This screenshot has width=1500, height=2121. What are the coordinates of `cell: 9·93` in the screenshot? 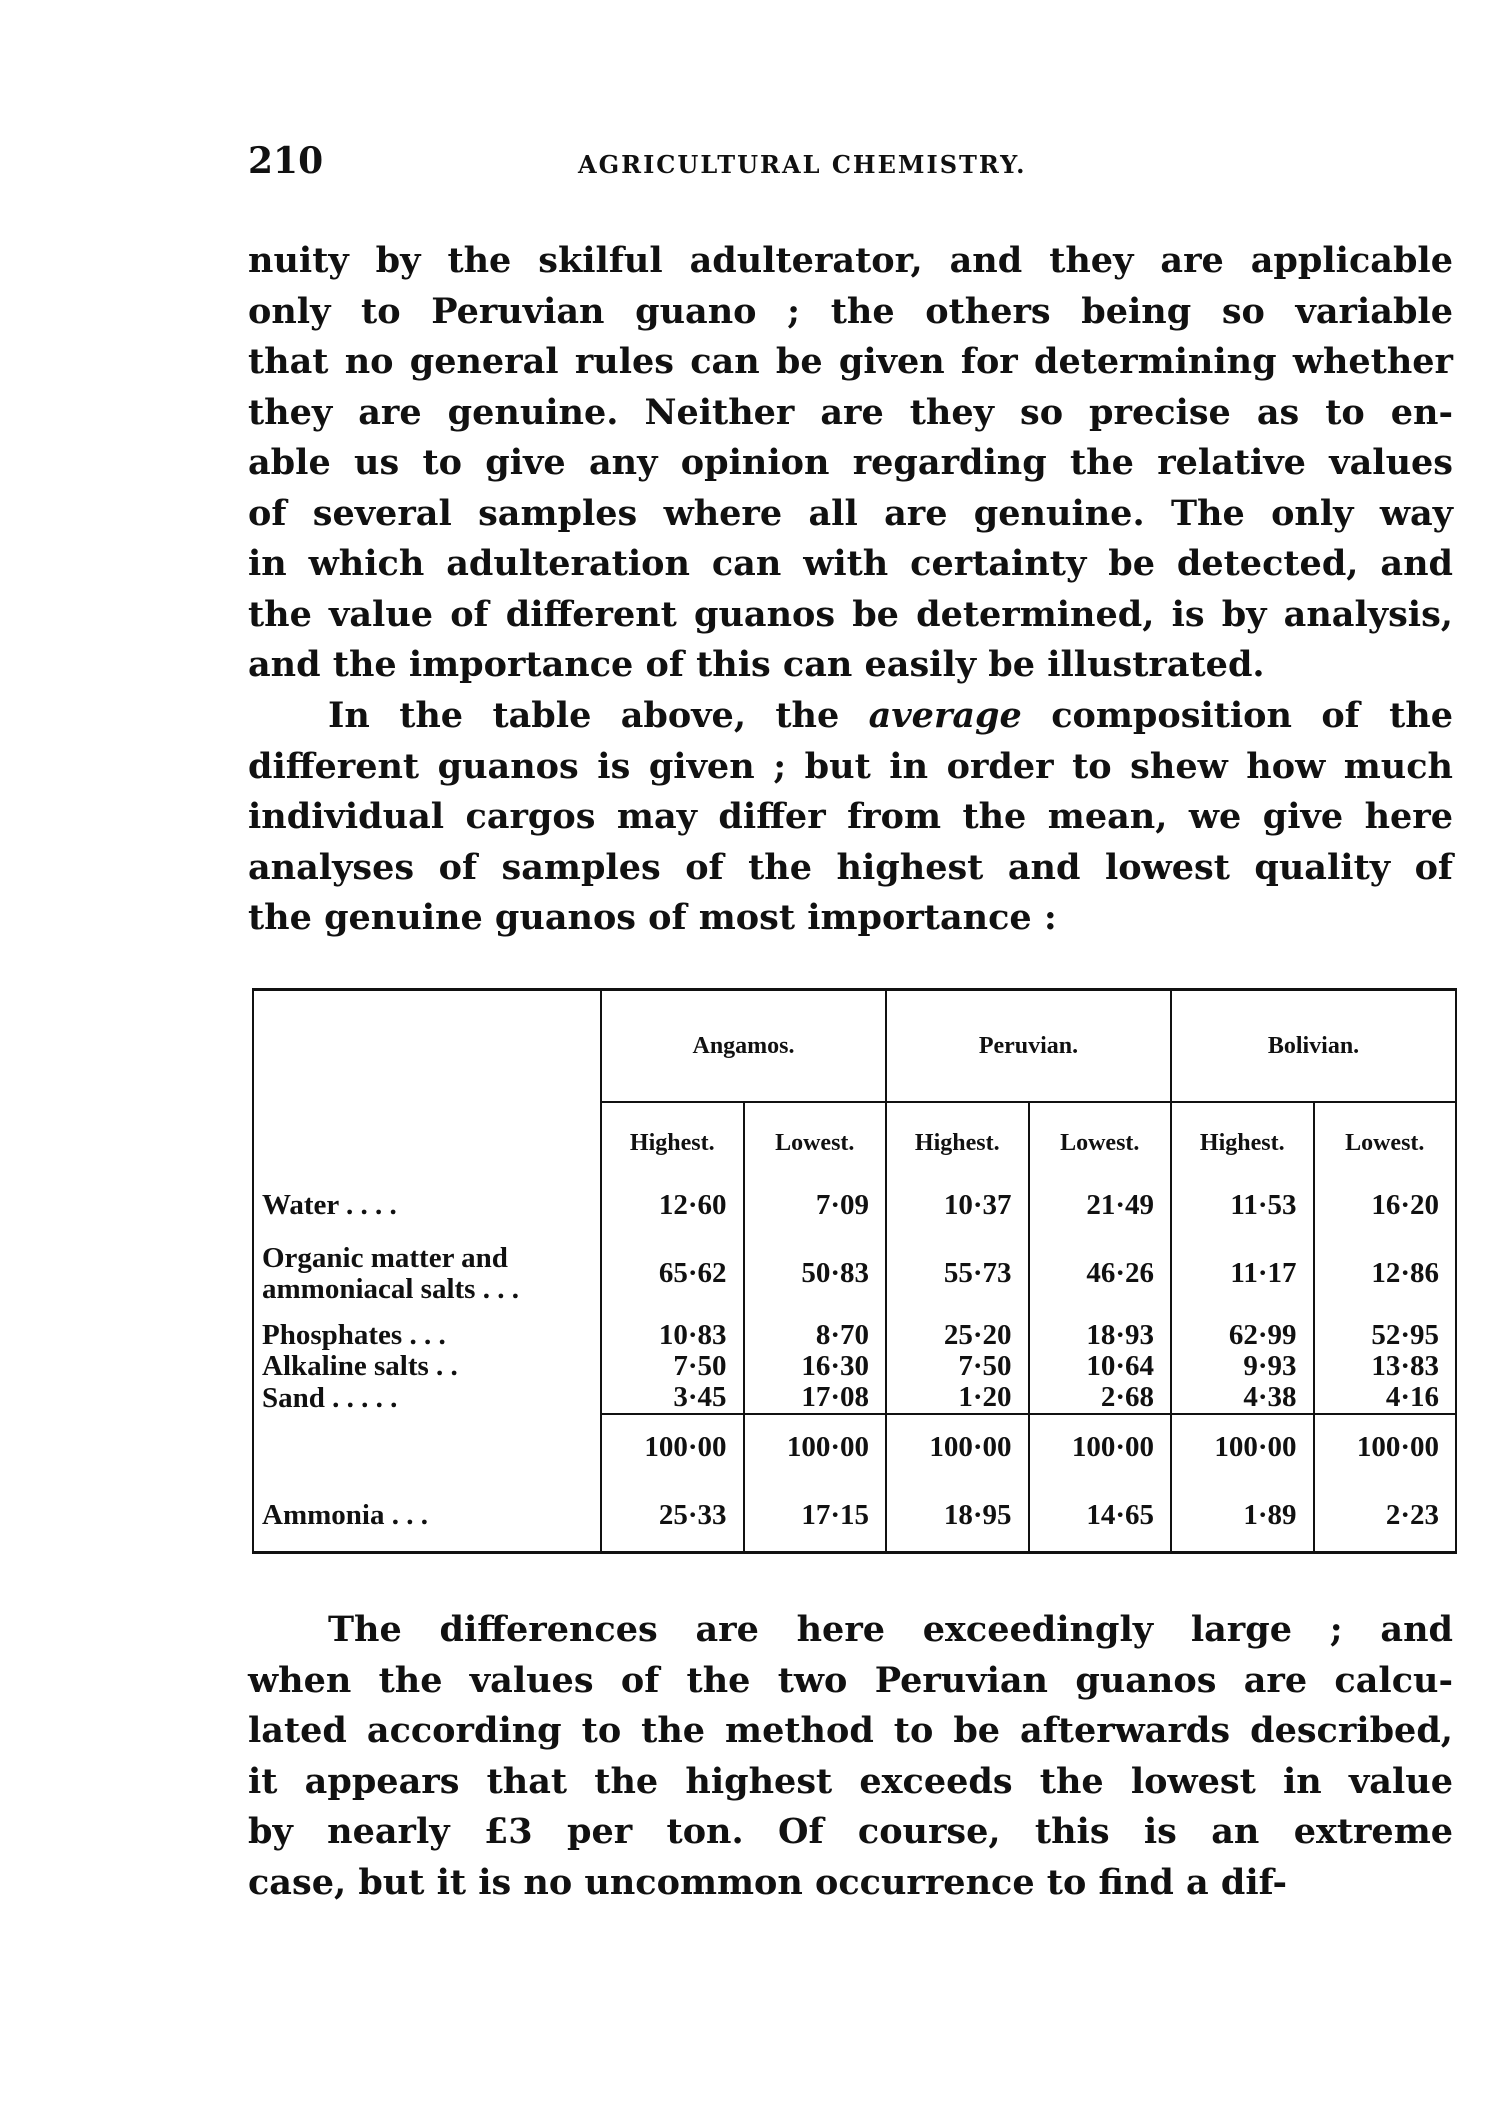 It's located at (1242, 1366).